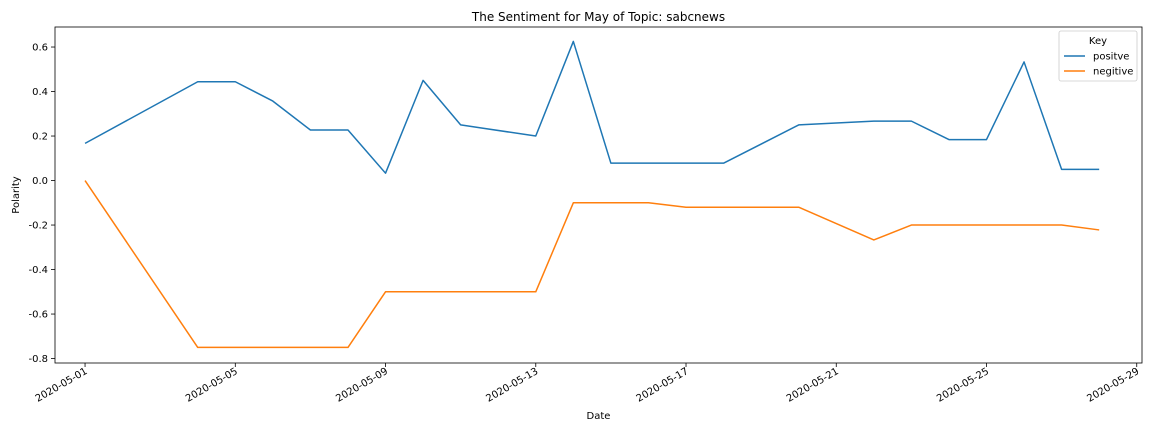  What do you see at coordinates (40, 137) in the screenshot?
I see `y-tick-label: 0.2` at bounding box center [40, 137].